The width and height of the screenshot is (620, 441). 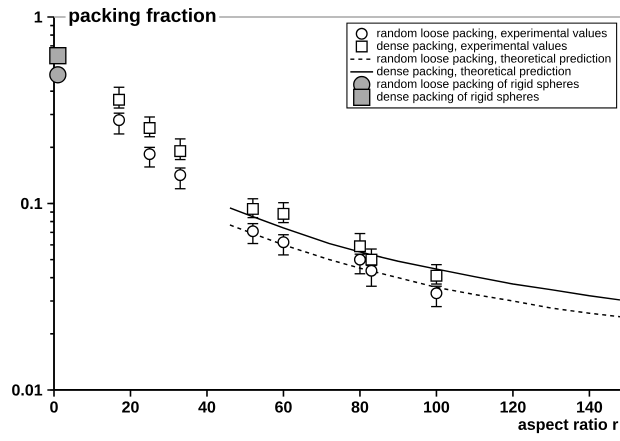 What do you see at coordinates (31, 204) in the screenshot?
I see `y-tick-label: 0.1` at bounding box center [31, 204].